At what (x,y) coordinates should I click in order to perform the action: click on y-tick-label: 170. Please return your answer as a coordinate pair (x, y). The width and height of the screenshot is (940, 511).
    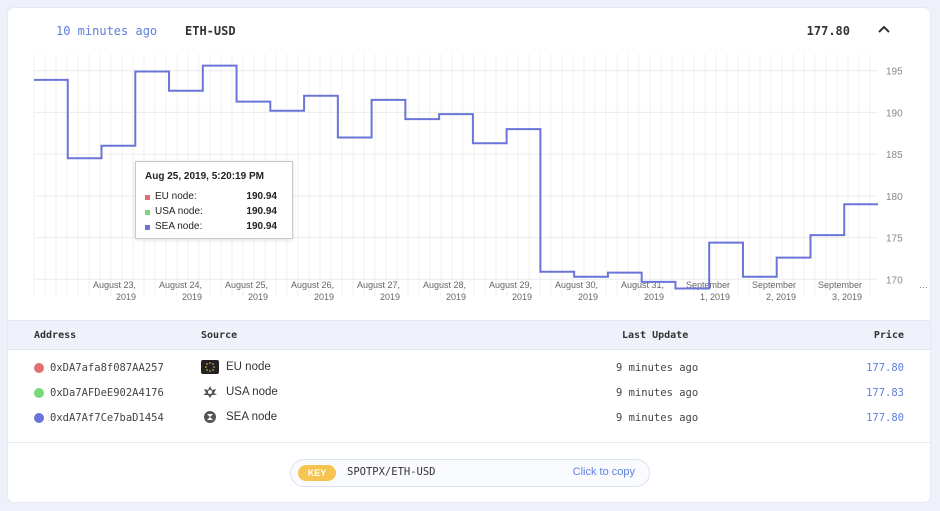
    Looking at the image, I should click on (894, 280).